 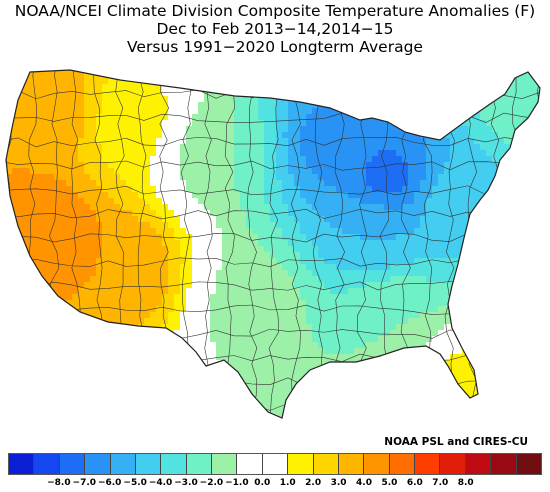 What do you see at coordinates (313, 483) in the screenshot?
I see `legend-tick-label: 2.0` at bounding box center [313, 483].